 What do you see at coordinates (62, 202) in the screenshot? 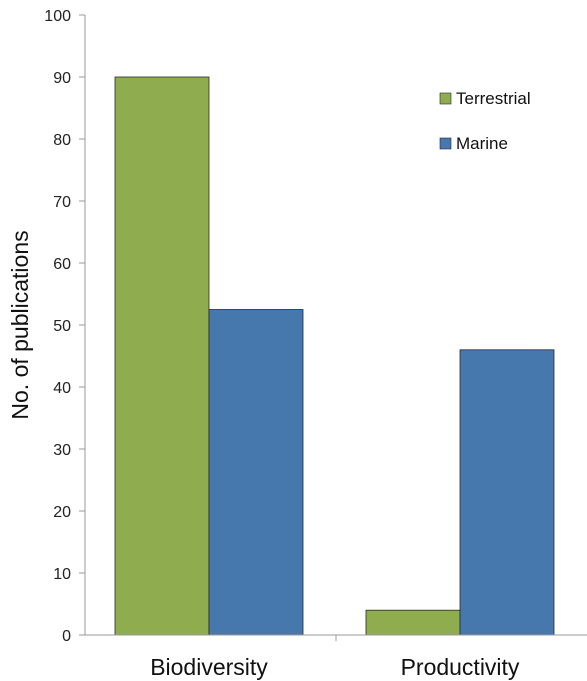
I see `y-tick-label: 70` at bounding box center [62, 202].